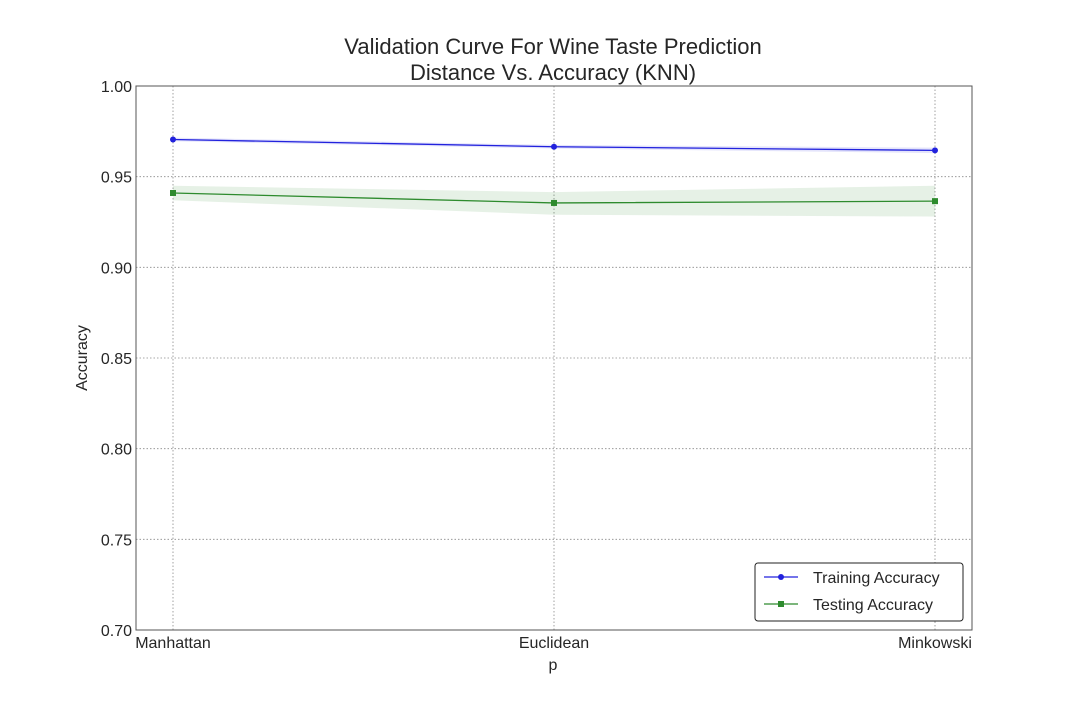  Describe the element at coordinates (116, 268) in the screenshot. I see `y-tick-label: 0.90` at that location.